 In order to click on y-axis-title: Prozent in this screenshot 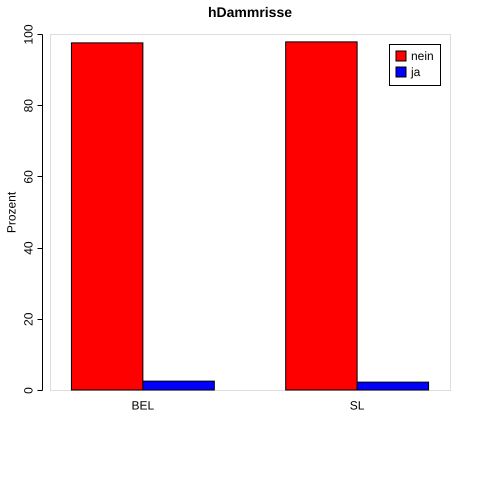, I will do `click(11, 212)`.